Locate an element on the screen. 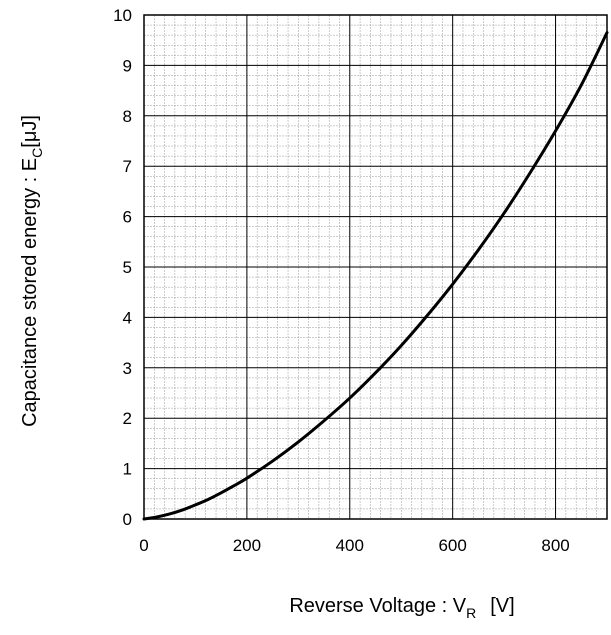  x-tick-label: 800 is located at coordinates (555, 545).